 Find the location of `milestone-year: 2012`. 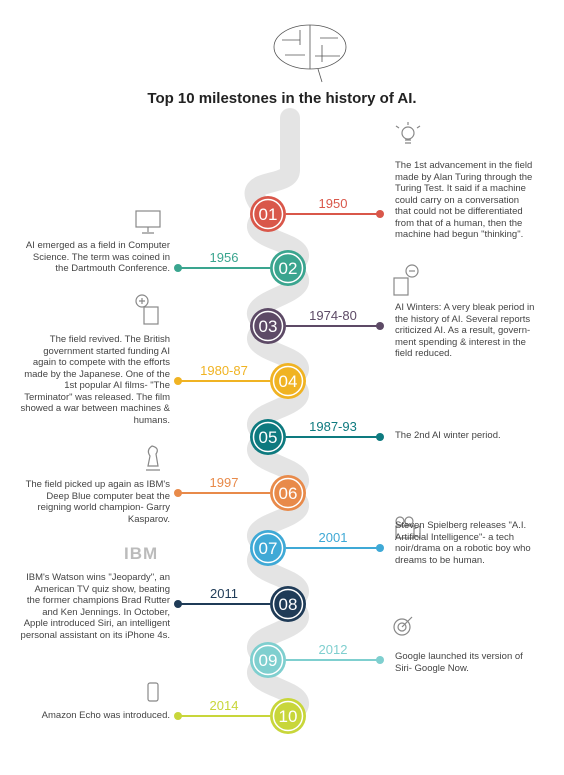

milestone-year: 2012 is located at coordinates (333, 649).